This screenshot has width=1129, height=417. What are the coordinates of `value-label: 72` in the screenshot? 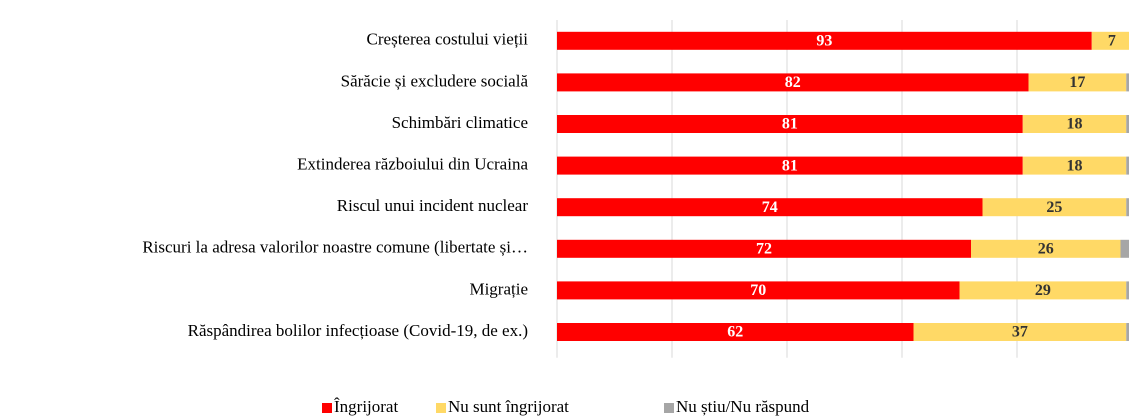 It's located at (764, 248).